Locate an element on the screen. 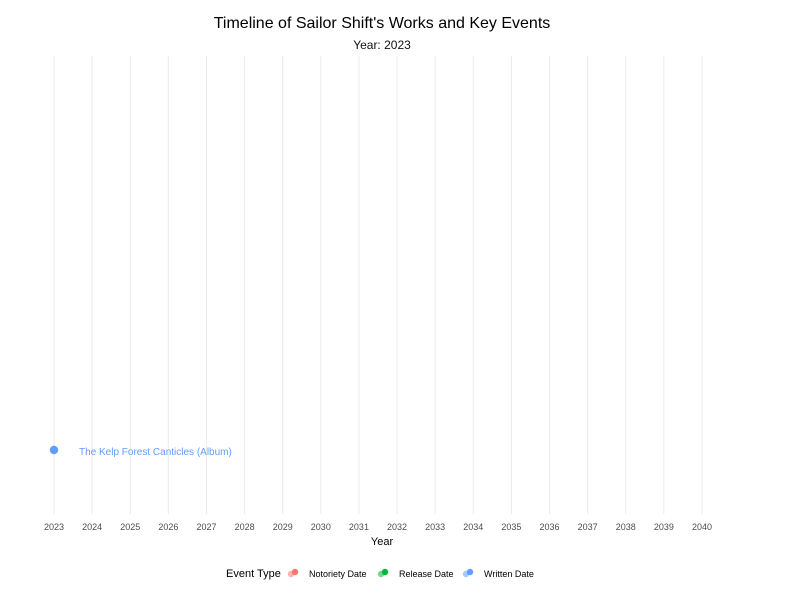 The width and height of the screenshot is (800, 600). x-tick-label: 2028 is located at coordinates (245, 527).